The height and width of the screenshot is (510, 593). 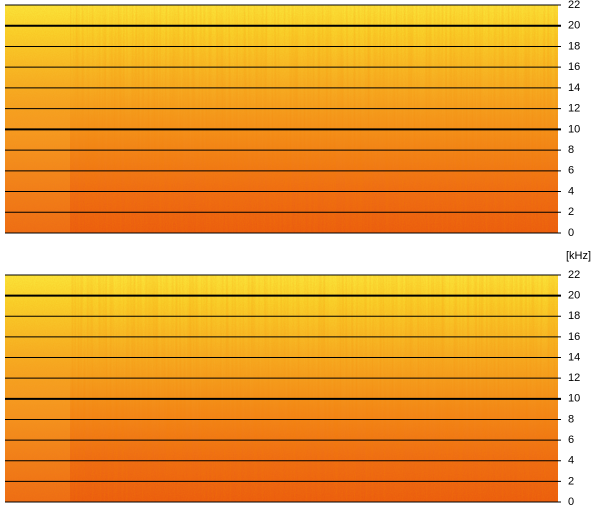 I want to click on y-axis-unit: [kHz], so click(x=578, y=256).